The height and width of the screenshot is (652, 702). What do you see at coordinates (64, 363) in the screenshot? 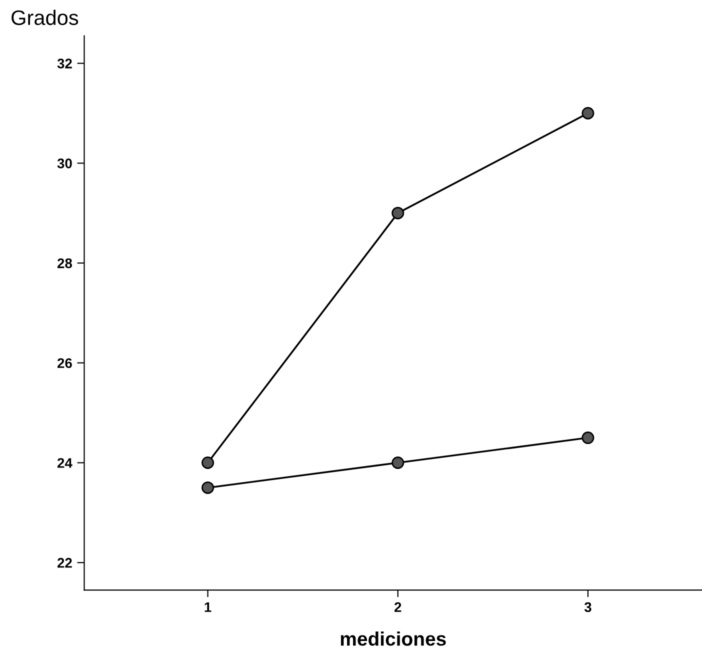
I see `y-tick-label: 26` at bounding box center [64, 363].